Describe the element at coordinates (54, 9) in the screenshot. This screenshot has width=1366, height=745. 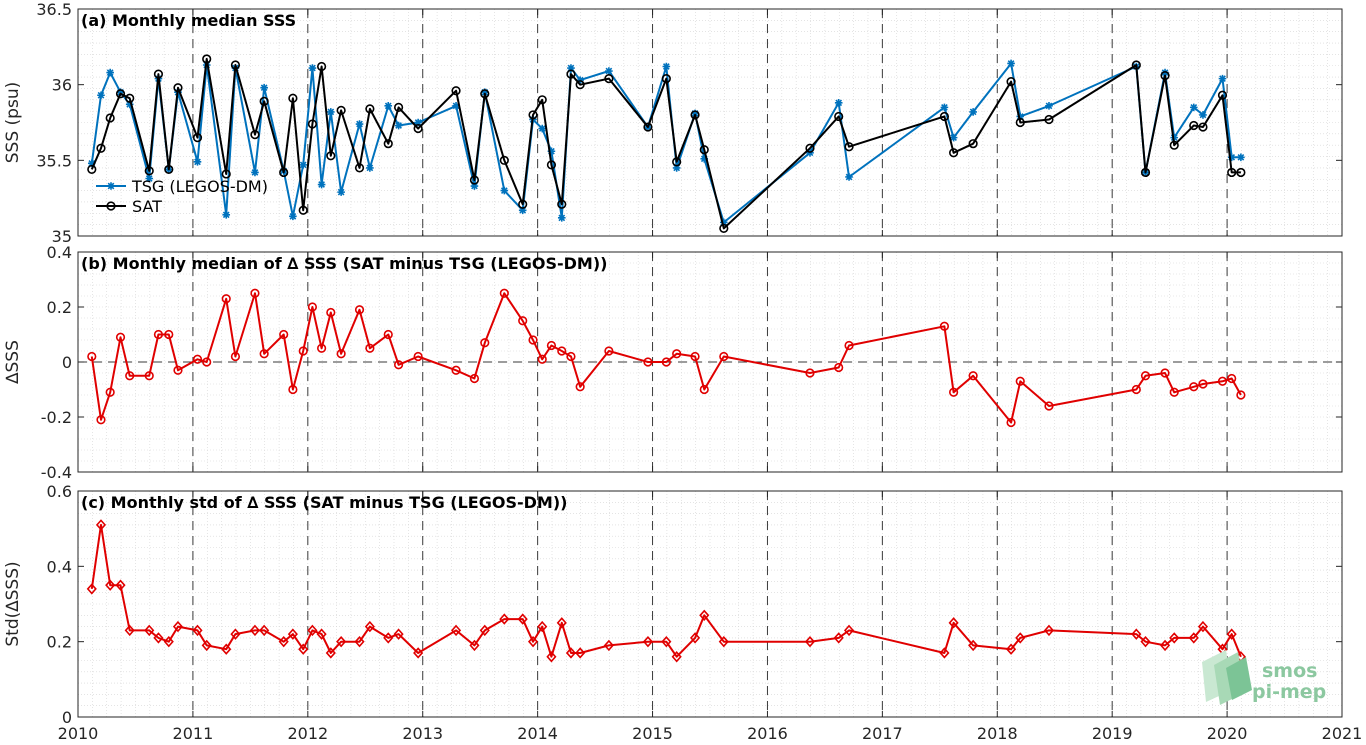
I see `y-tick-label: 36.5` at that location.